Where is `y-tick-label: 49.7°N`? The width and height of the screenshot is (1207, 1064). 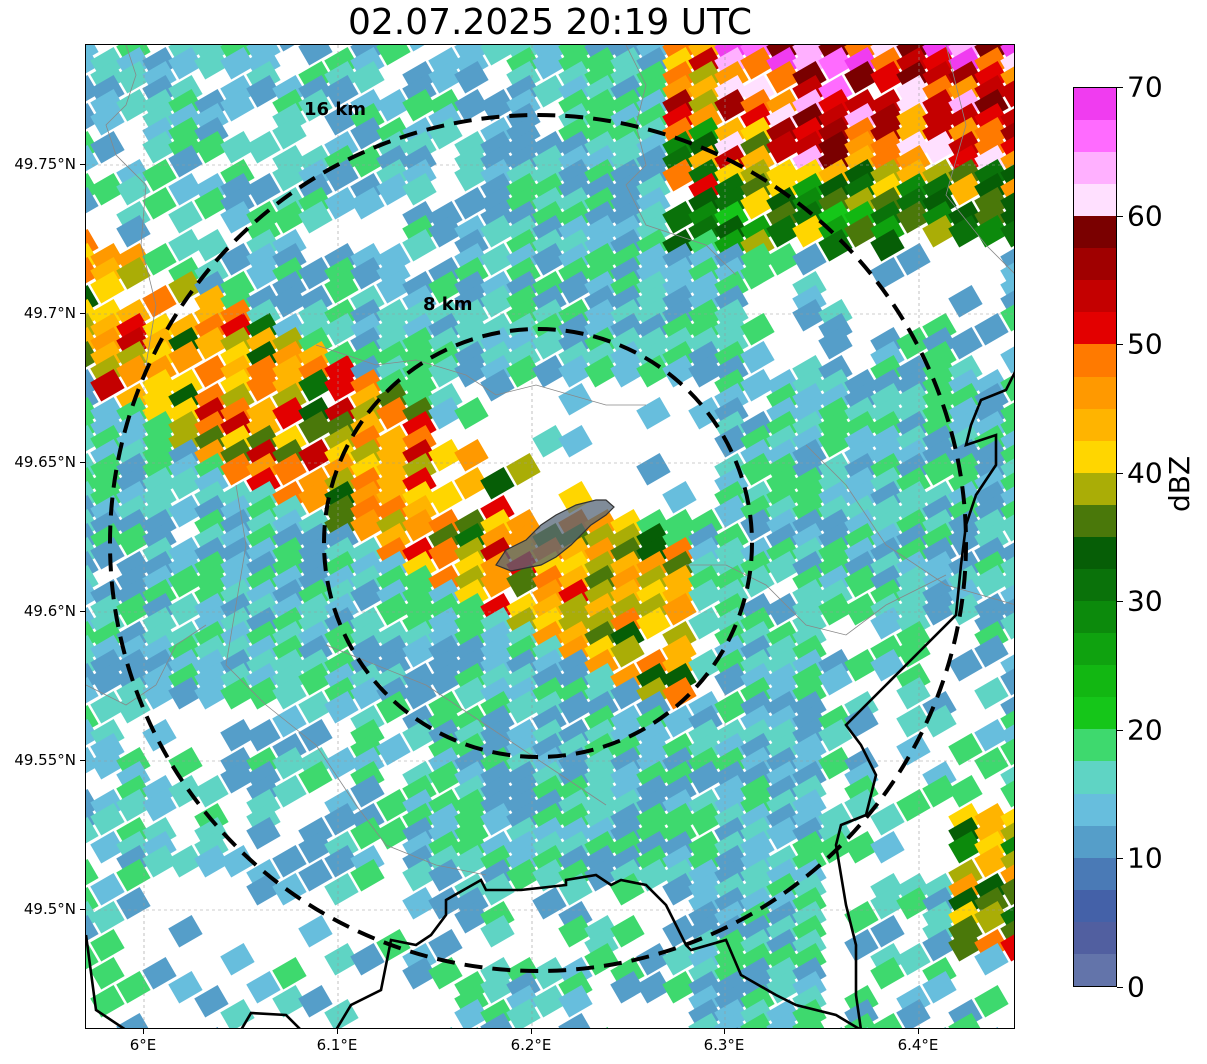 y-tick-label: 49.7°N is located at coordinates (49, 313).